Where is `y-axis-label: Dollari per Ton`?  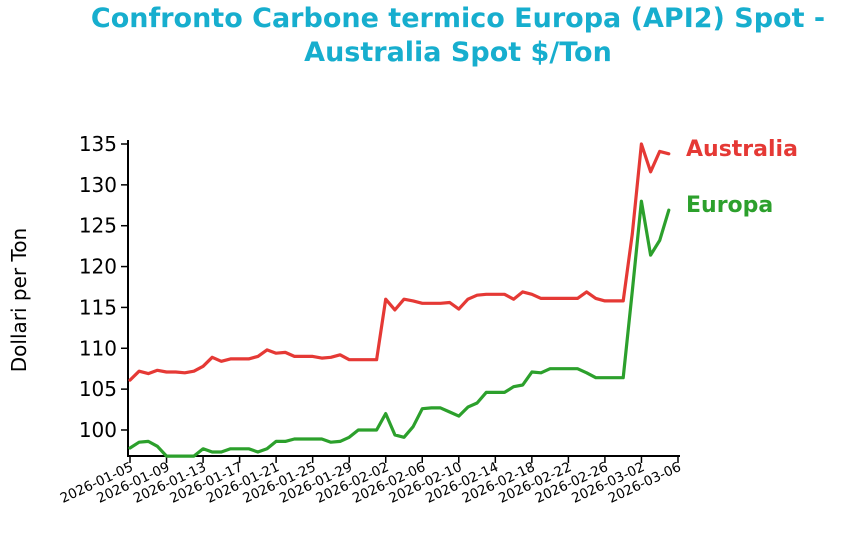
y-axis-label: Dollari per Ton is located at coordinates (19, 300).